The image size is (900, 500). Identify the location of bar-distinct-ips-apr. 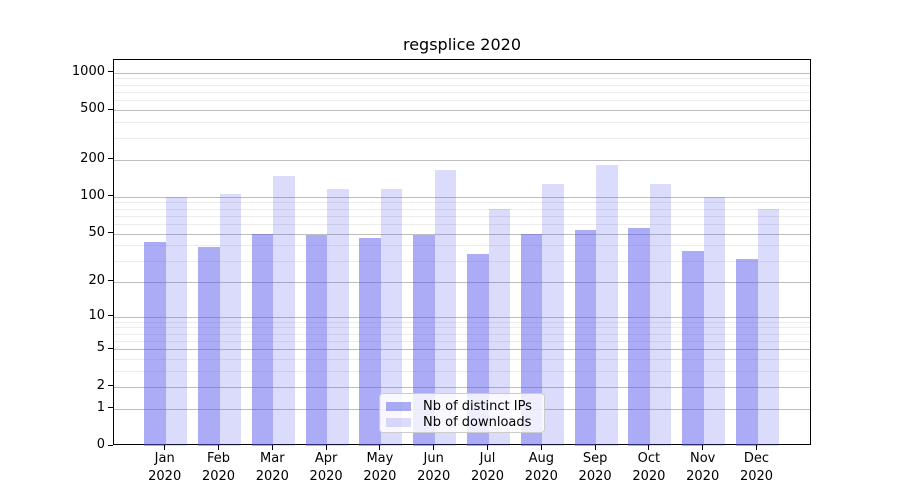
(316, 340).